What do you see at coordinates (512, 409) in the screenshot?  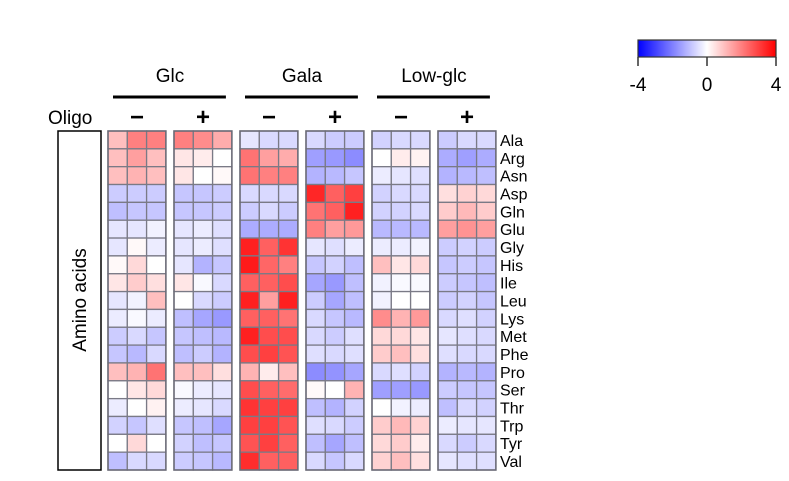 I see `row-label: Thr` at bounding box center [512, 409].